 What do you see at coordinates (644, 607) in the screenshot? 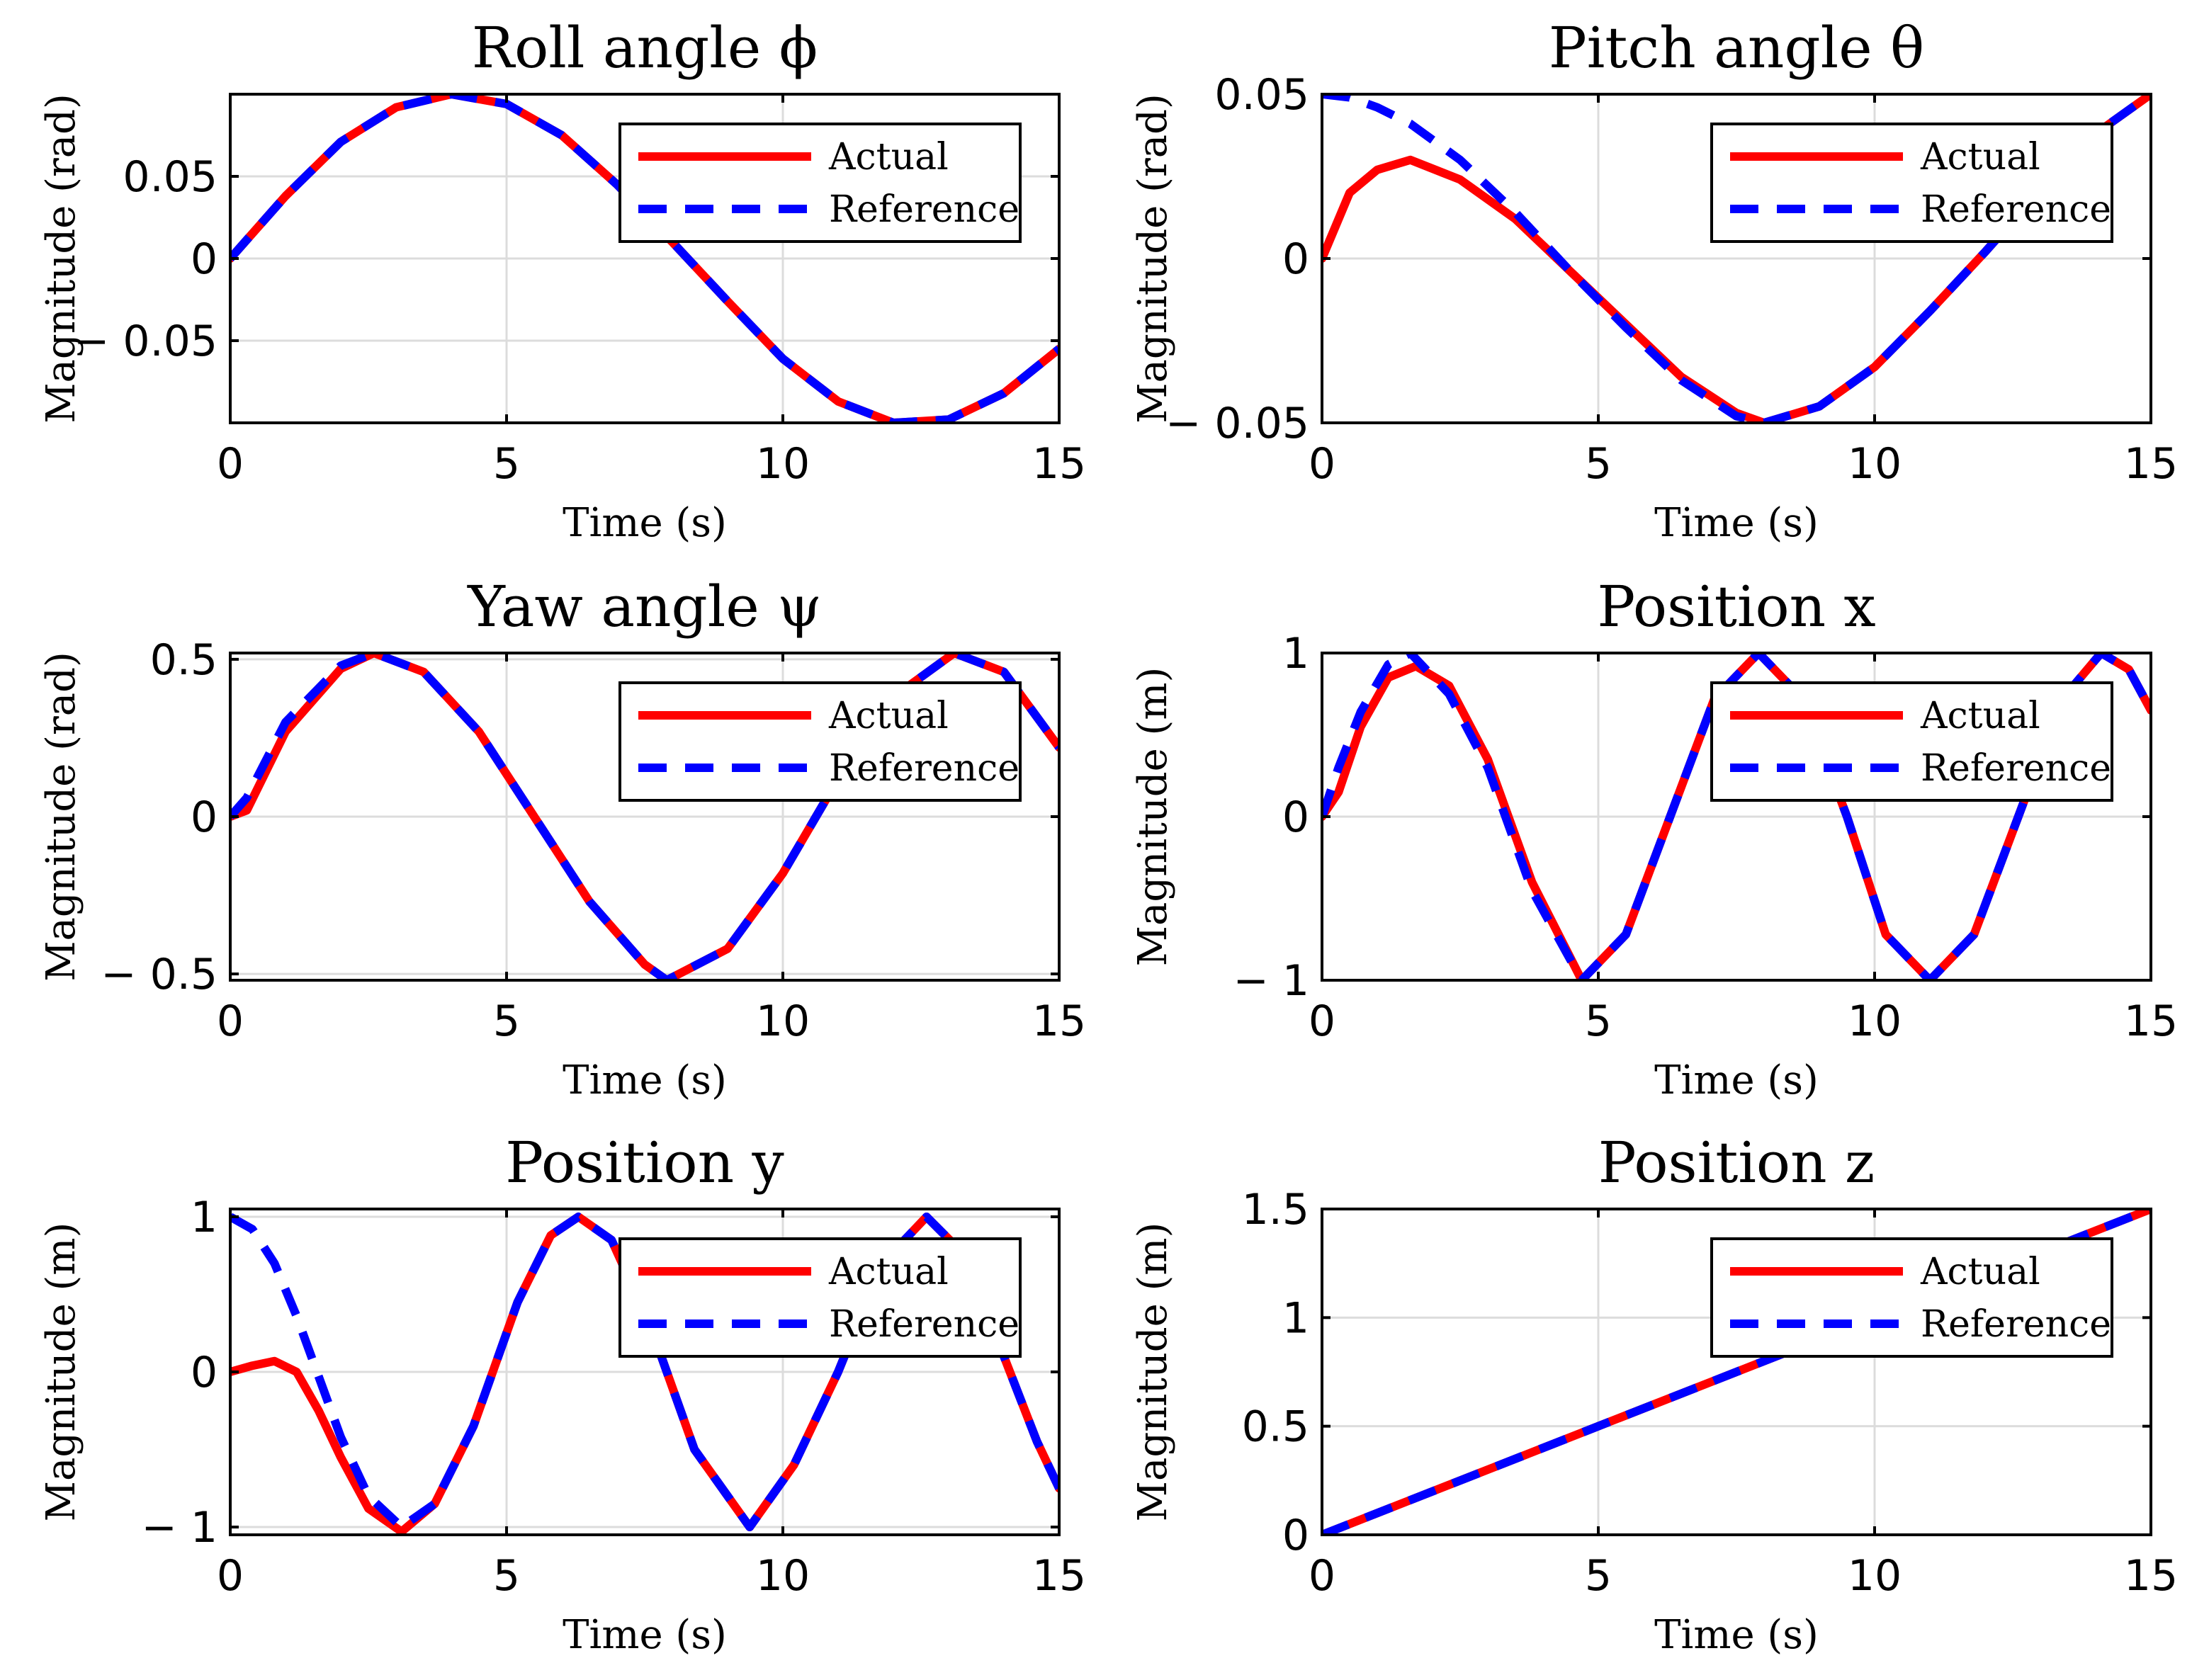
I see `chart-title: Yaw angle ψ` at bounding box center [644, 607].